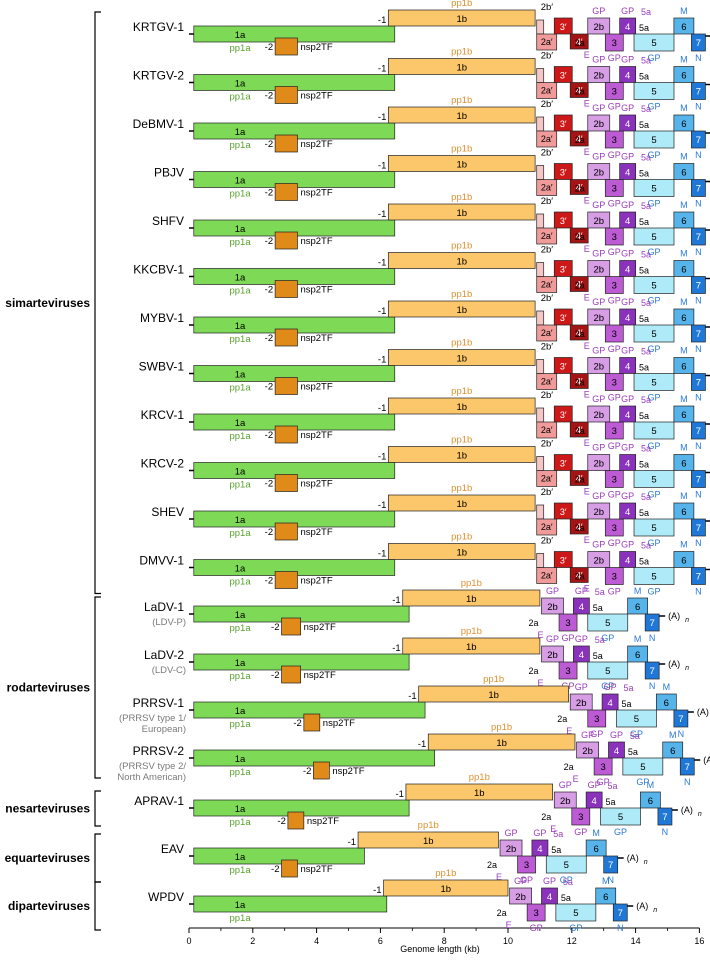 The width and height of the screenshot is (710, 964). I want to click on virus-name: PRRSV-2, so click(159, 751).